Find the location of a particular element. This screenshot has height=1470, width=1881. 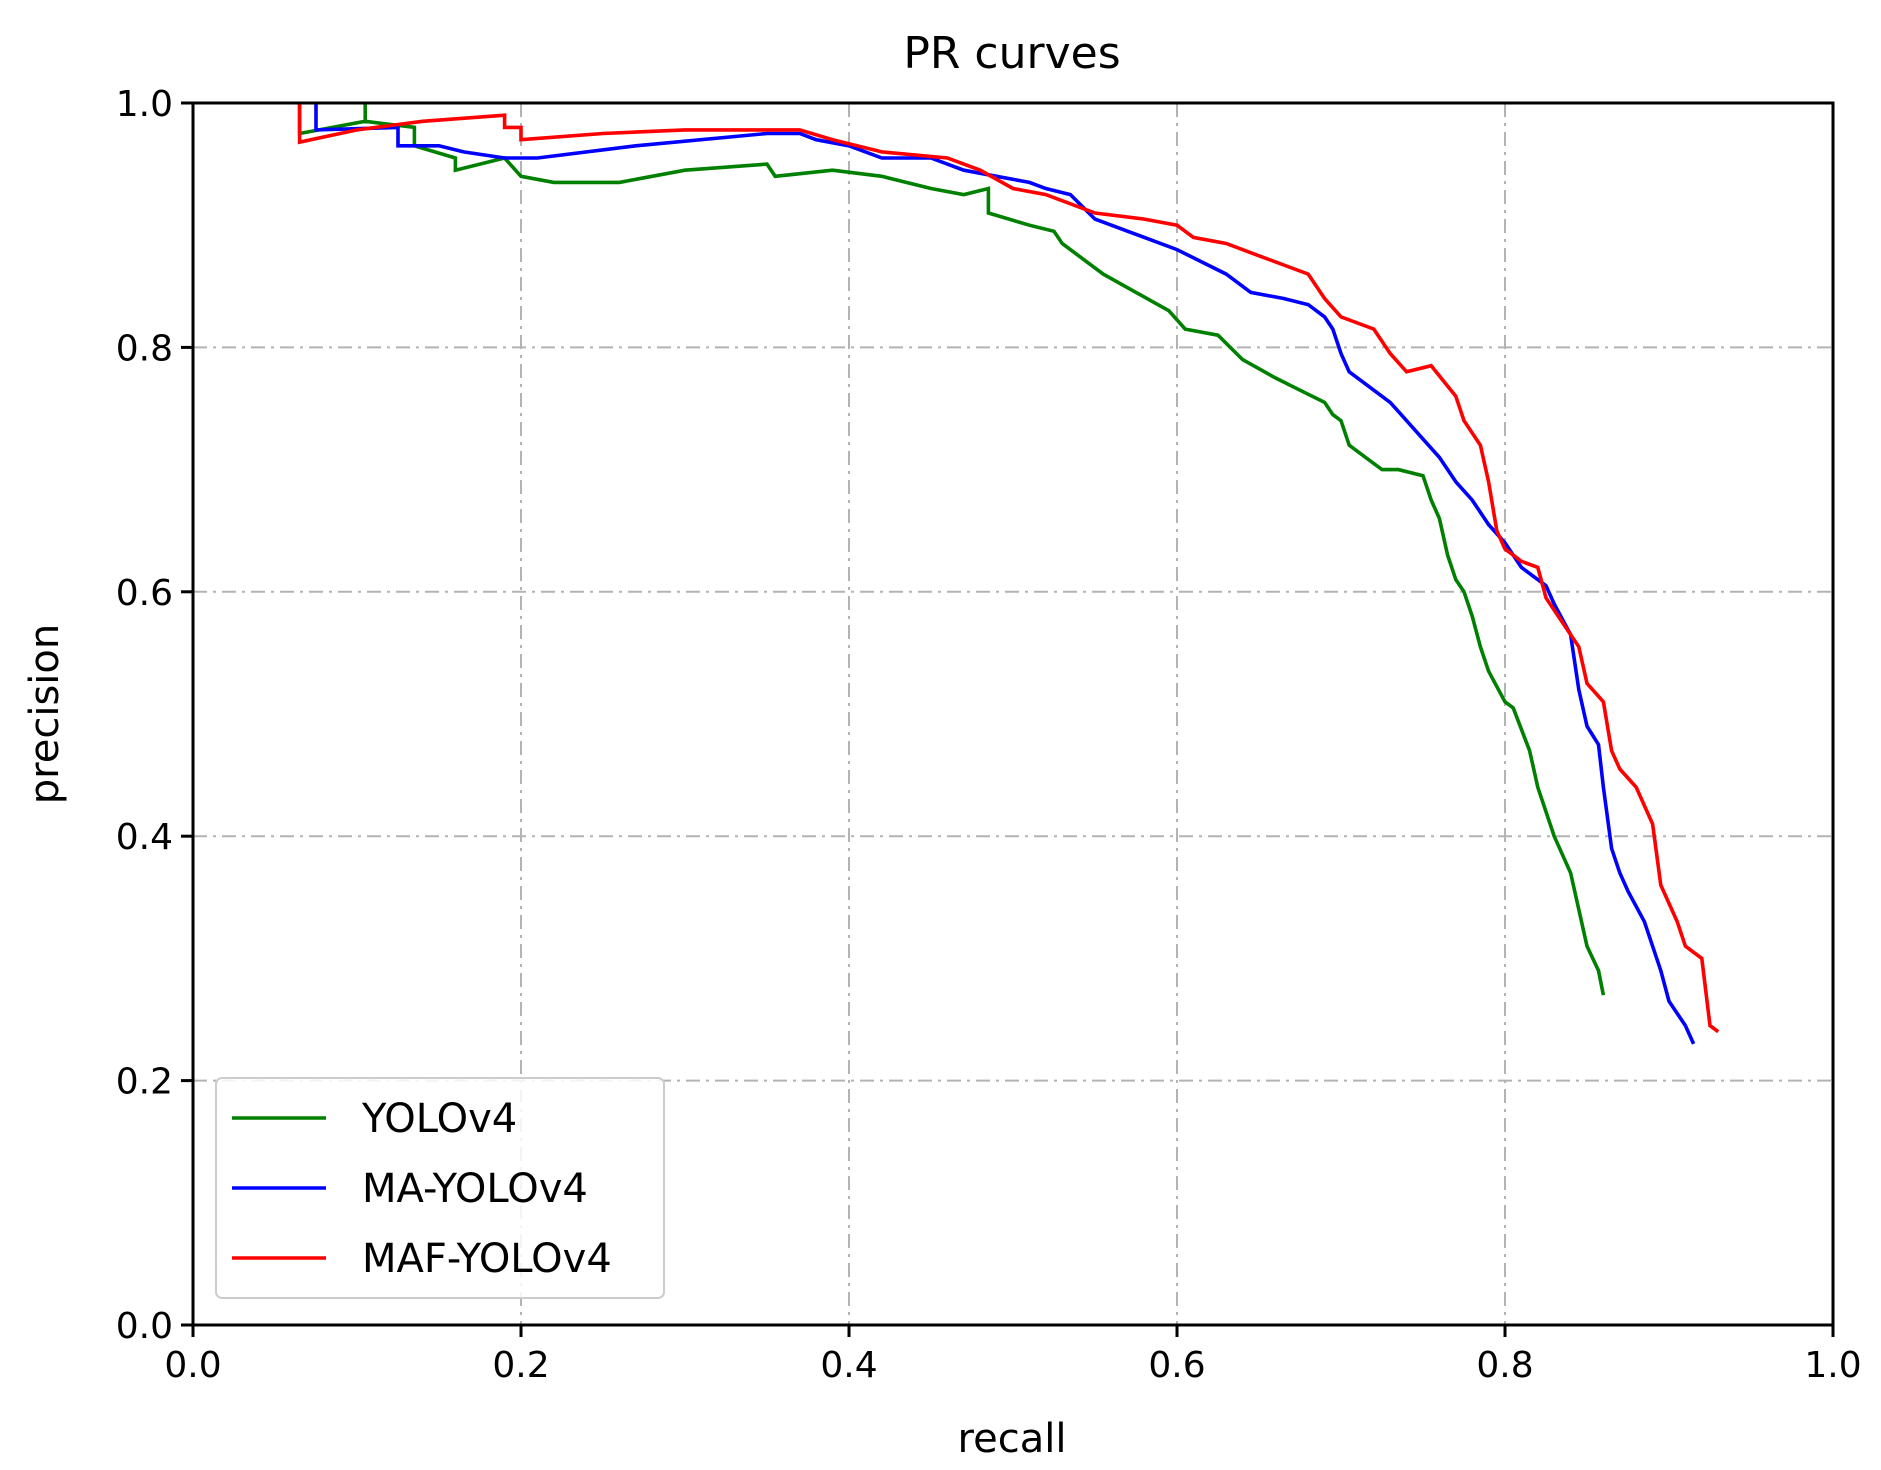

y-tick-label: 0.4 is located at coordinates (144, 837).